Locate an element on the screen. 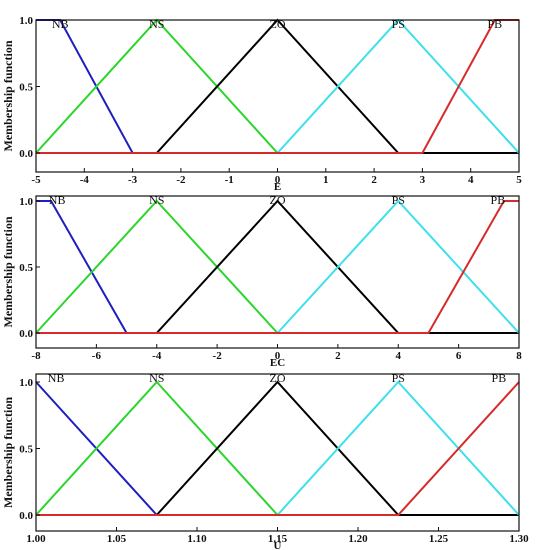 The width and height of the screenshot is (536, 550). x-tick-label: -5 is located at coordinates (36, 180).